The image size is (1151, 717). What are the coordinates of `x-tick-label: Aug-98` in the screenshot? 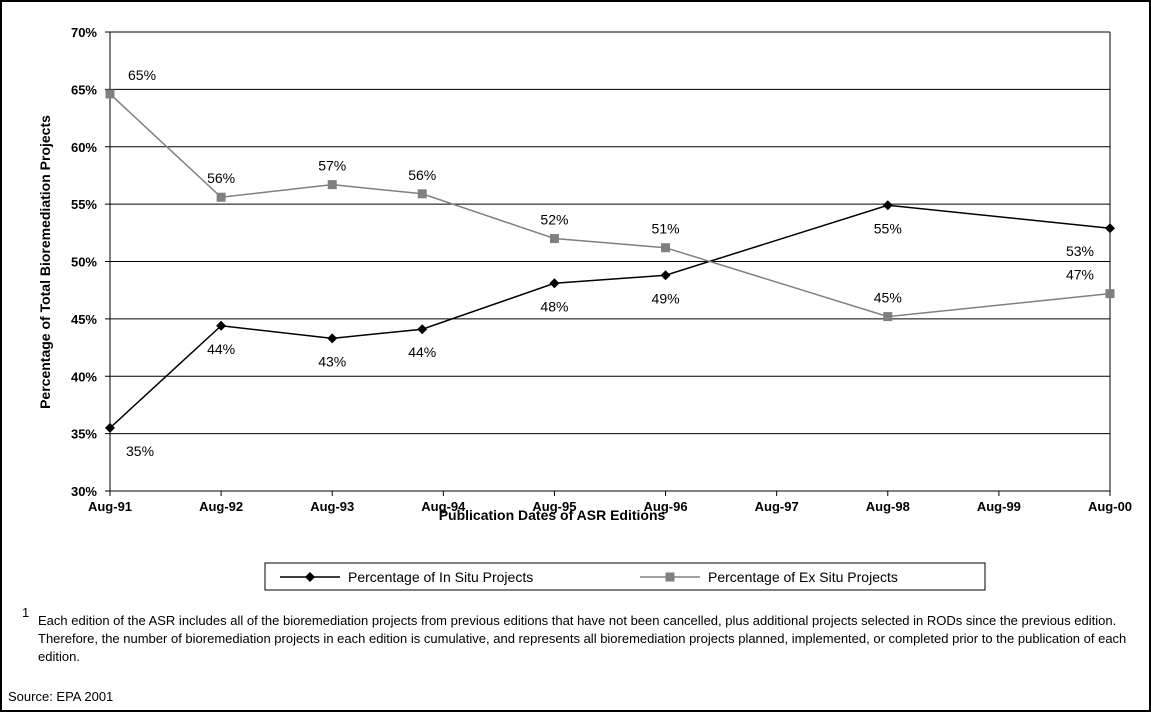 It's located at (888, 506).